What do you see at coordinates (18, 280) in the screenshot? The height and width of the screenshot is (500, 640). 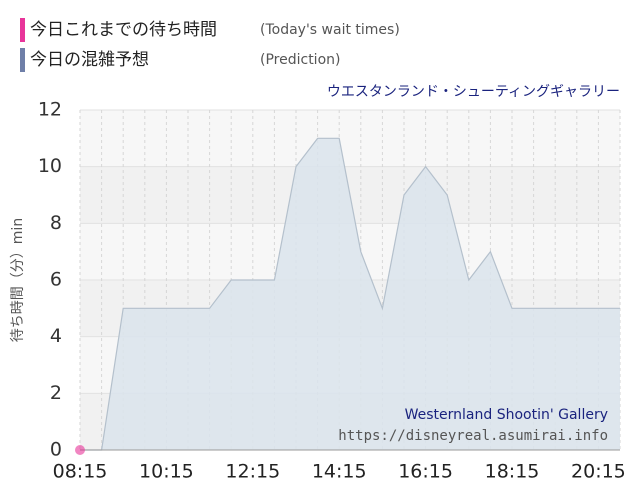 I see `y-axis-label: 待ち時間（分）min` at bounding box center [18, 280].